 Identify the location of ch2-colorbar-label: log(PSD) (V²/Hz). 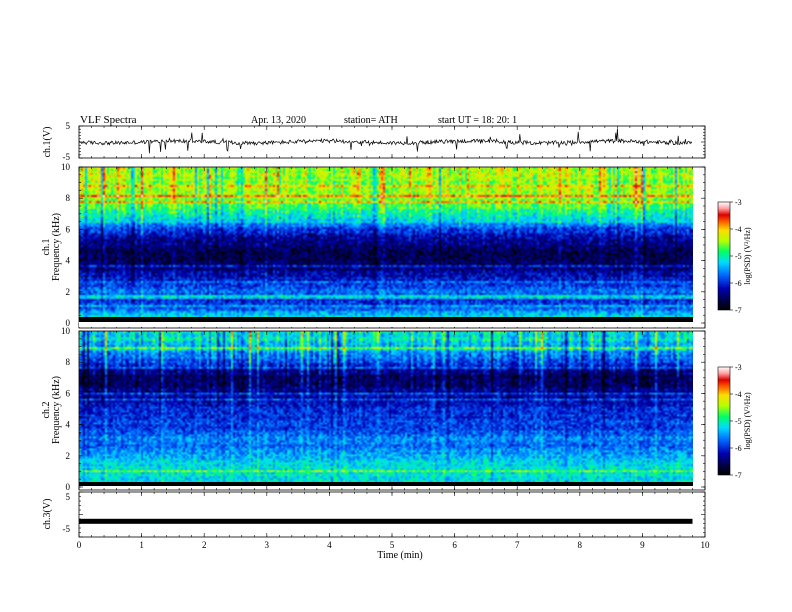
(747, 421).